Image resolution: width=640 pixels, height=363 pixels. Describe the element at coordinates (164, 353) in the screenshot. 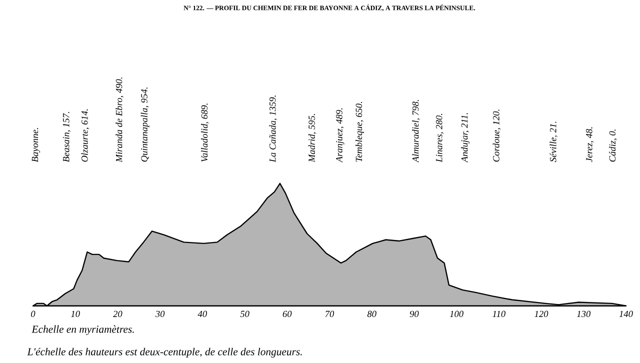

I see `text: L'échelle des hauteurs est deux-centuple, de celle des longueurs.` at that location.